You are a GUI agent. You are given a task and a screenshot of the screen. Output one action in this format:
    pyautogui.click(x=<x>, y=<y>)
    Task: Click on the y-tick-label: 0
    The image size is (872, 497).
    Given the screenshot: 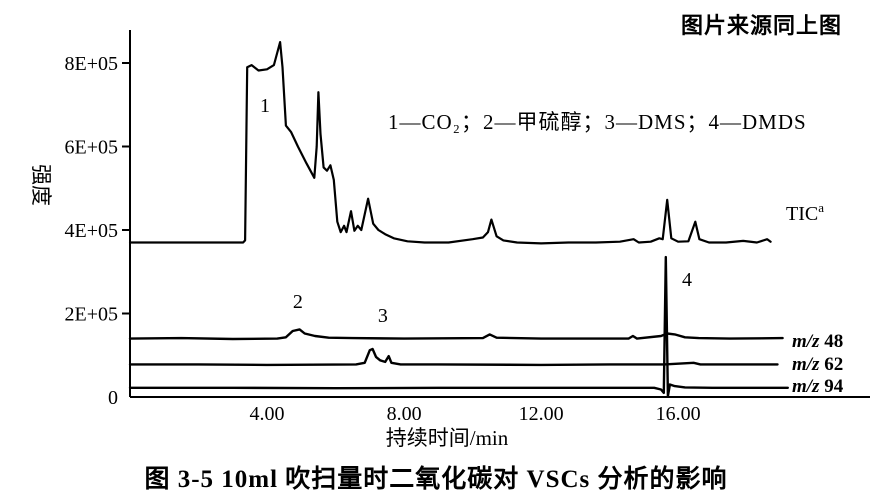 What is the action you would take?
    pyautogui.click(x=113, y=398)
    